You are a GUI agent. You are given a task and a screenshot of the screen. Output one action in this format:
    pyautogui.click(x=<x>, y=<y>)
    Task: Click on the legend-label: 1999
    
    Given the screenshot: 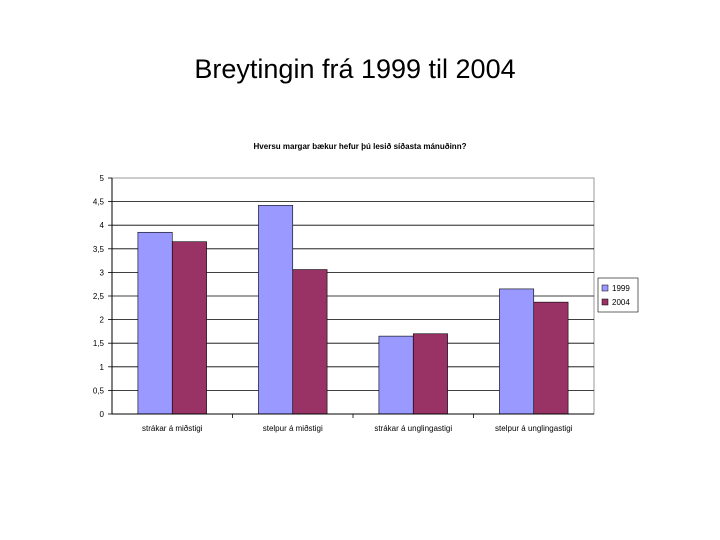 What is the action you would take?
    pyautogui.click(x=621, y=288)
    